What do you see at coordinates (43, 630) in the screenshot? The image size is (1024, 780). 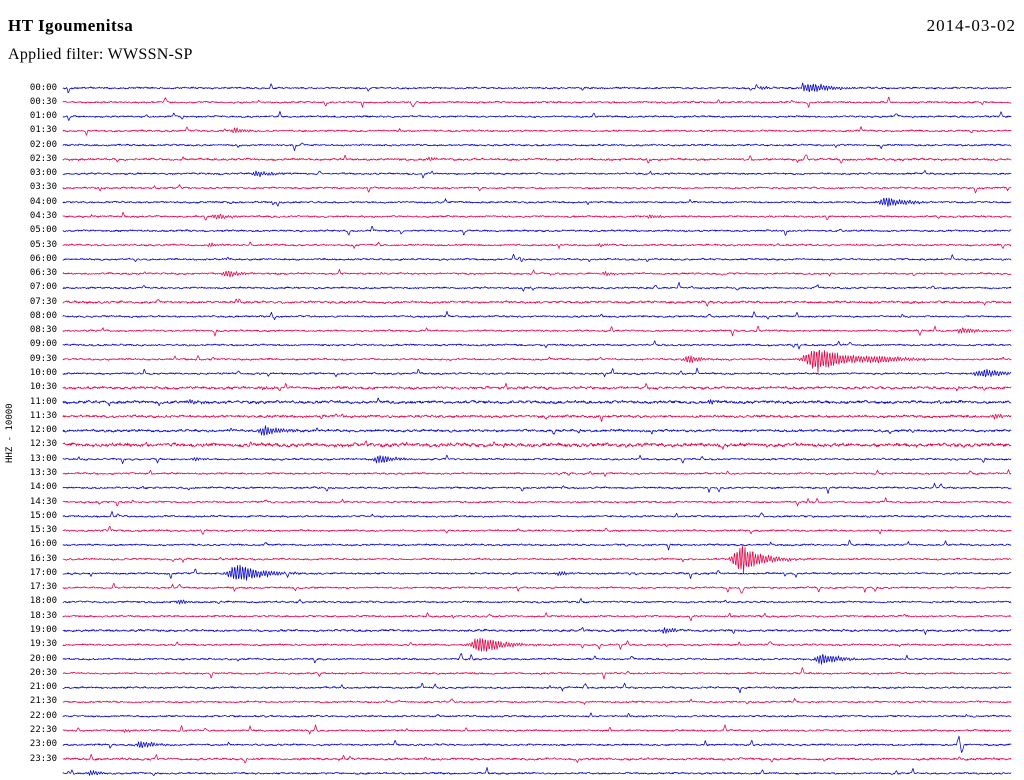 I see `time-label: 19:00` at bounding box center [43, 630].